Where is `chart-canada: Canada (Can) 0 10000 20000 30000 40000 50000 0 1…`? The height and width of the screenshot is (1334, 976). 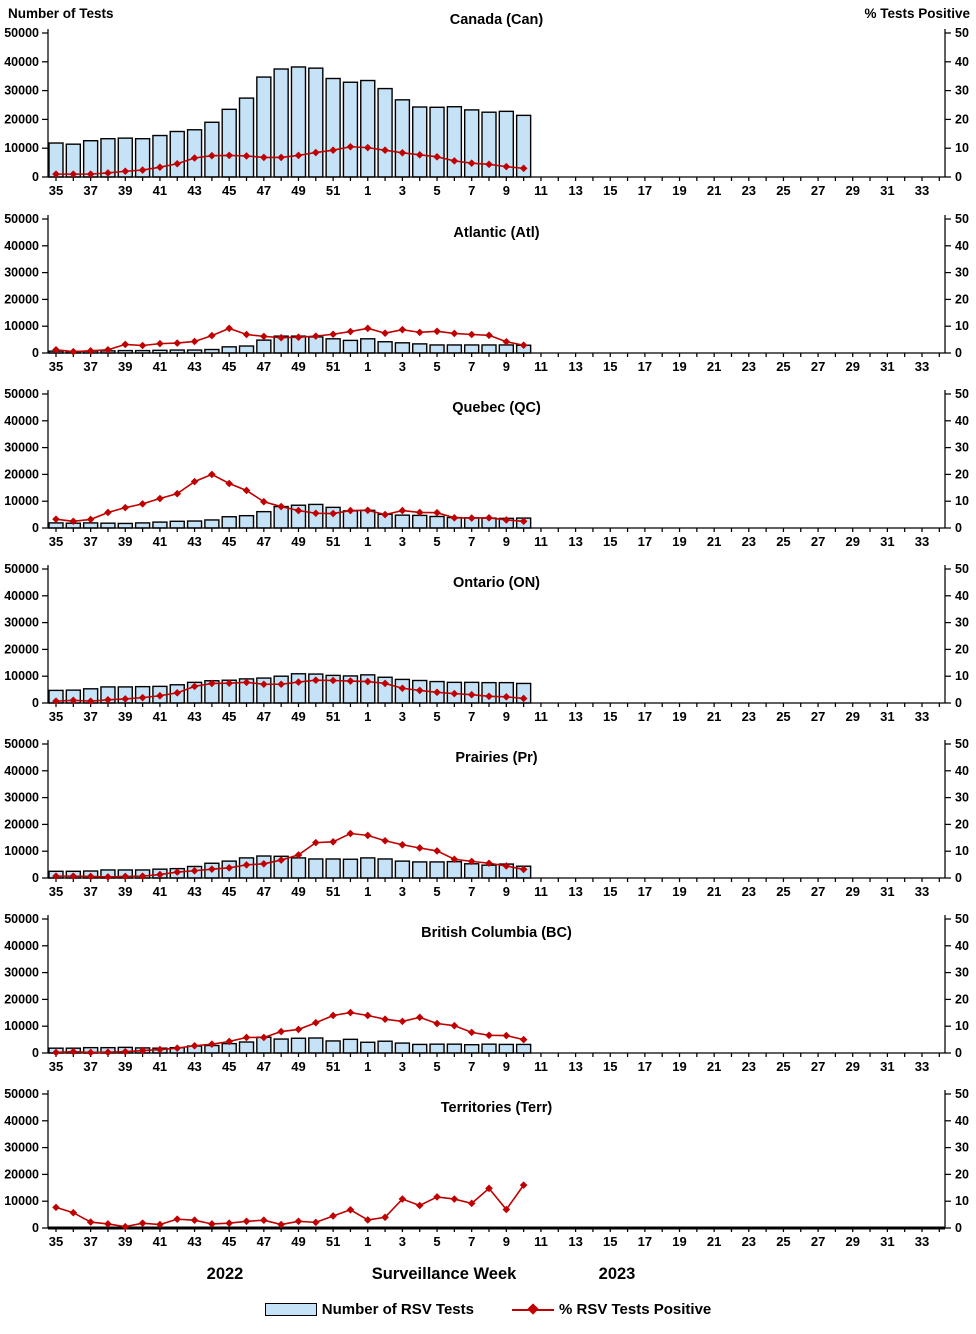 chart-canada: Canada (Can) 0 10000 20000 30000 40000 50000 0 1… is located at coordinates (486, 105).